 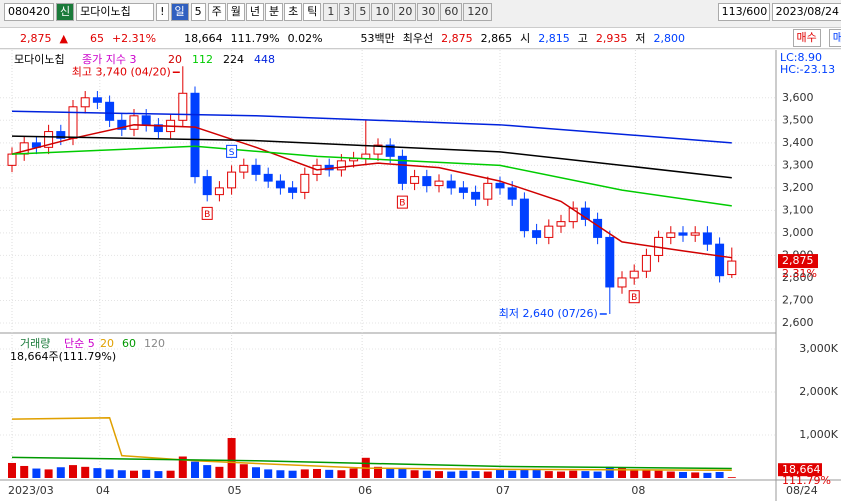 What do you see at coordinates (274, 12) in the screenshot?
I see `period-tab: 분` at bounding box center [274, 12].